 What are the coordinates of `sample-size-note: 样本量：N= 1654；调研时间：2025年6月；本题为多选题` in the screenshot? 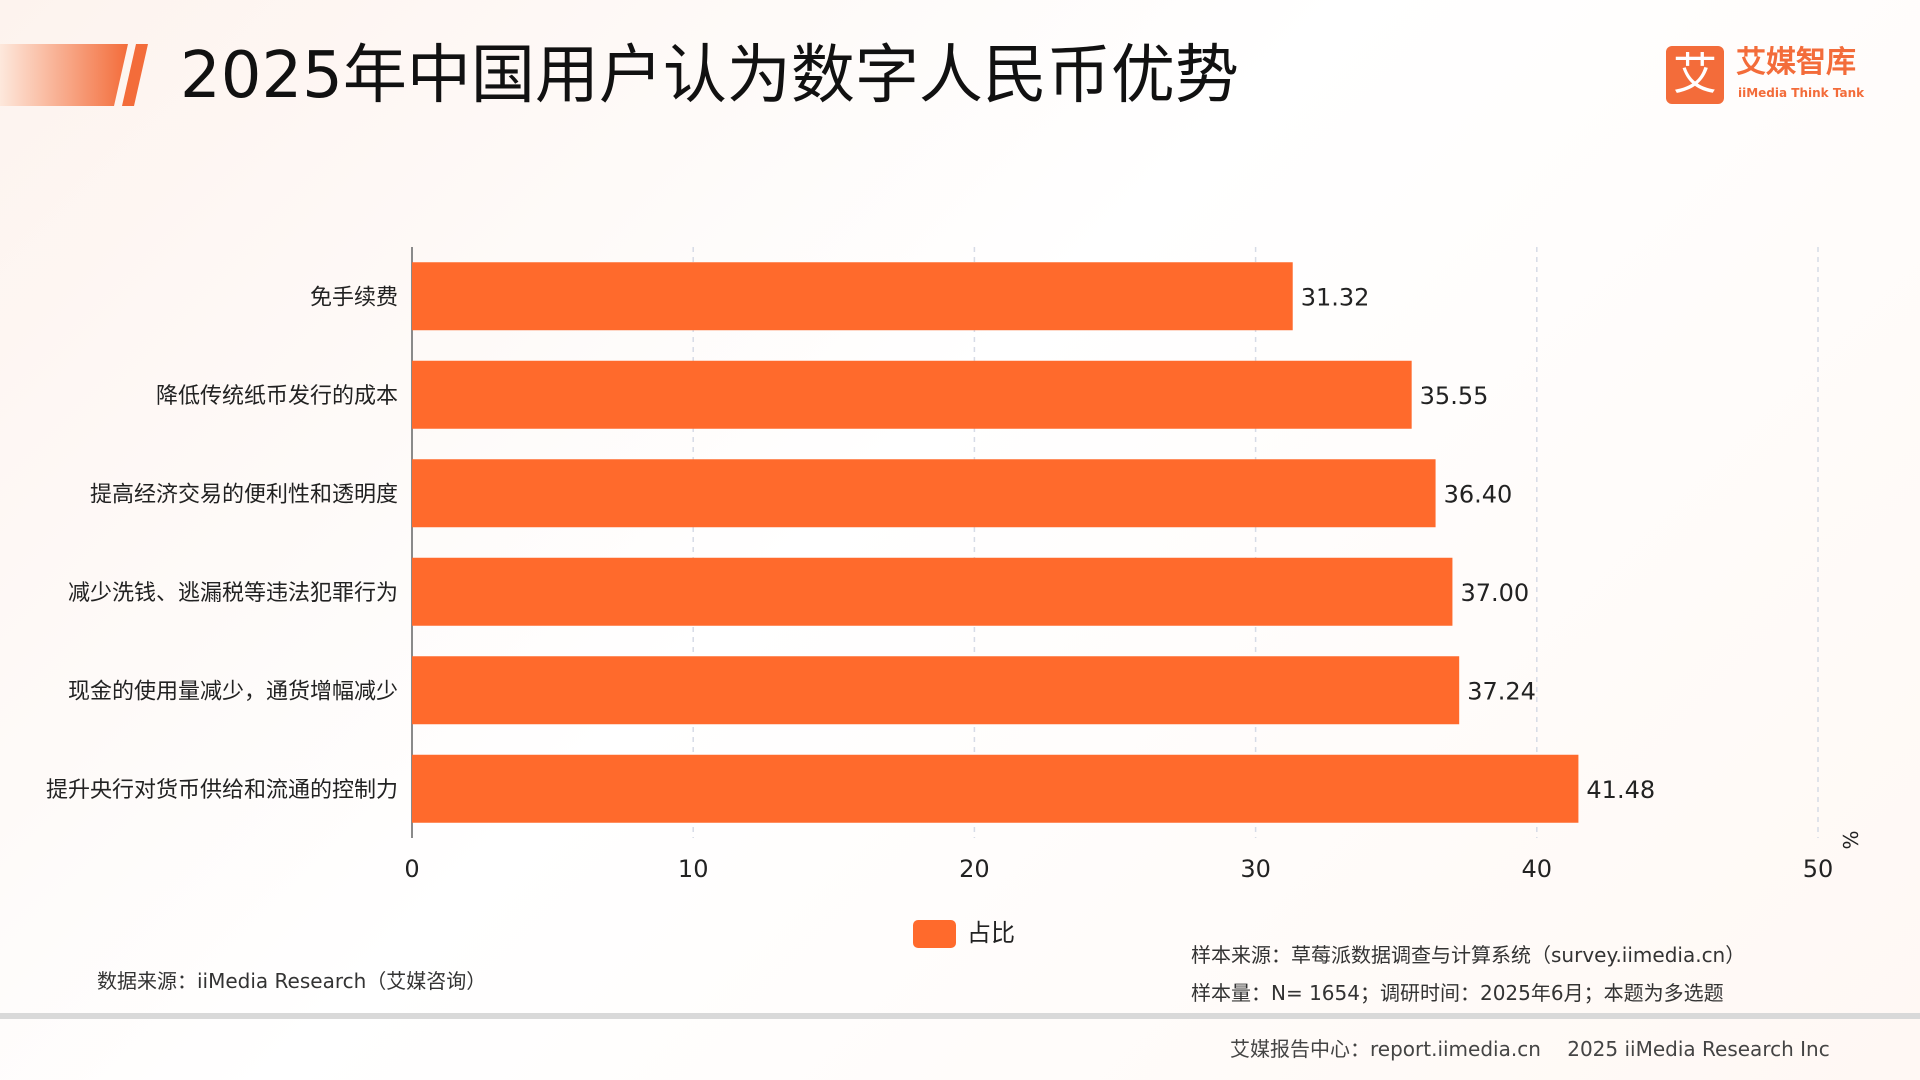 It's located at (1457, 993).